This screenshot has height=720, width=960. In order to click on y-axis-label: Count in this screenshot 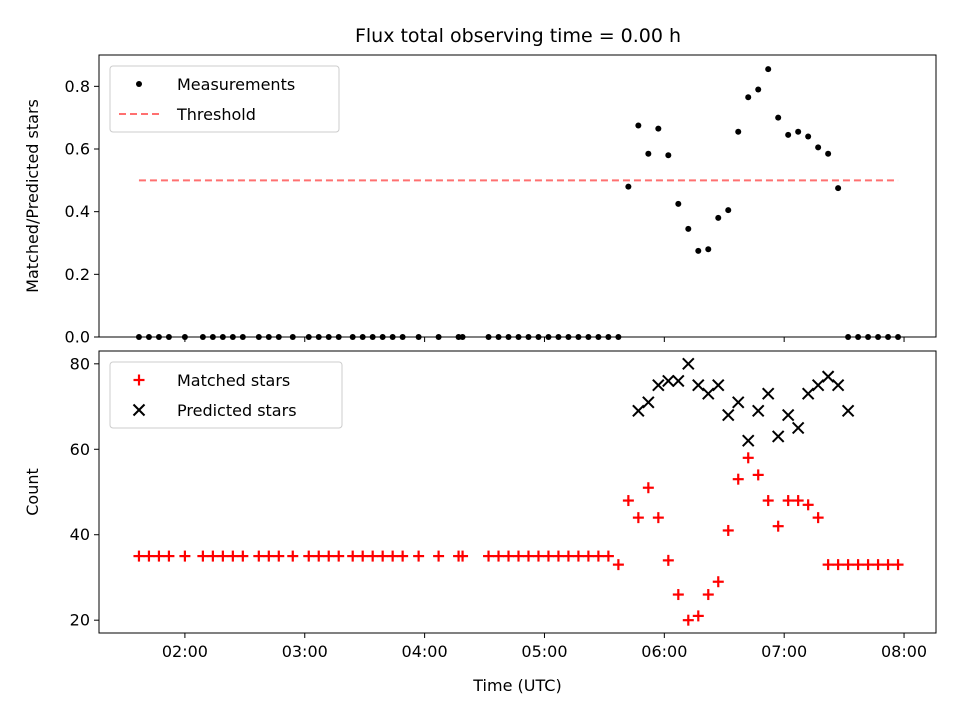, I will do `click(32, 492)`.